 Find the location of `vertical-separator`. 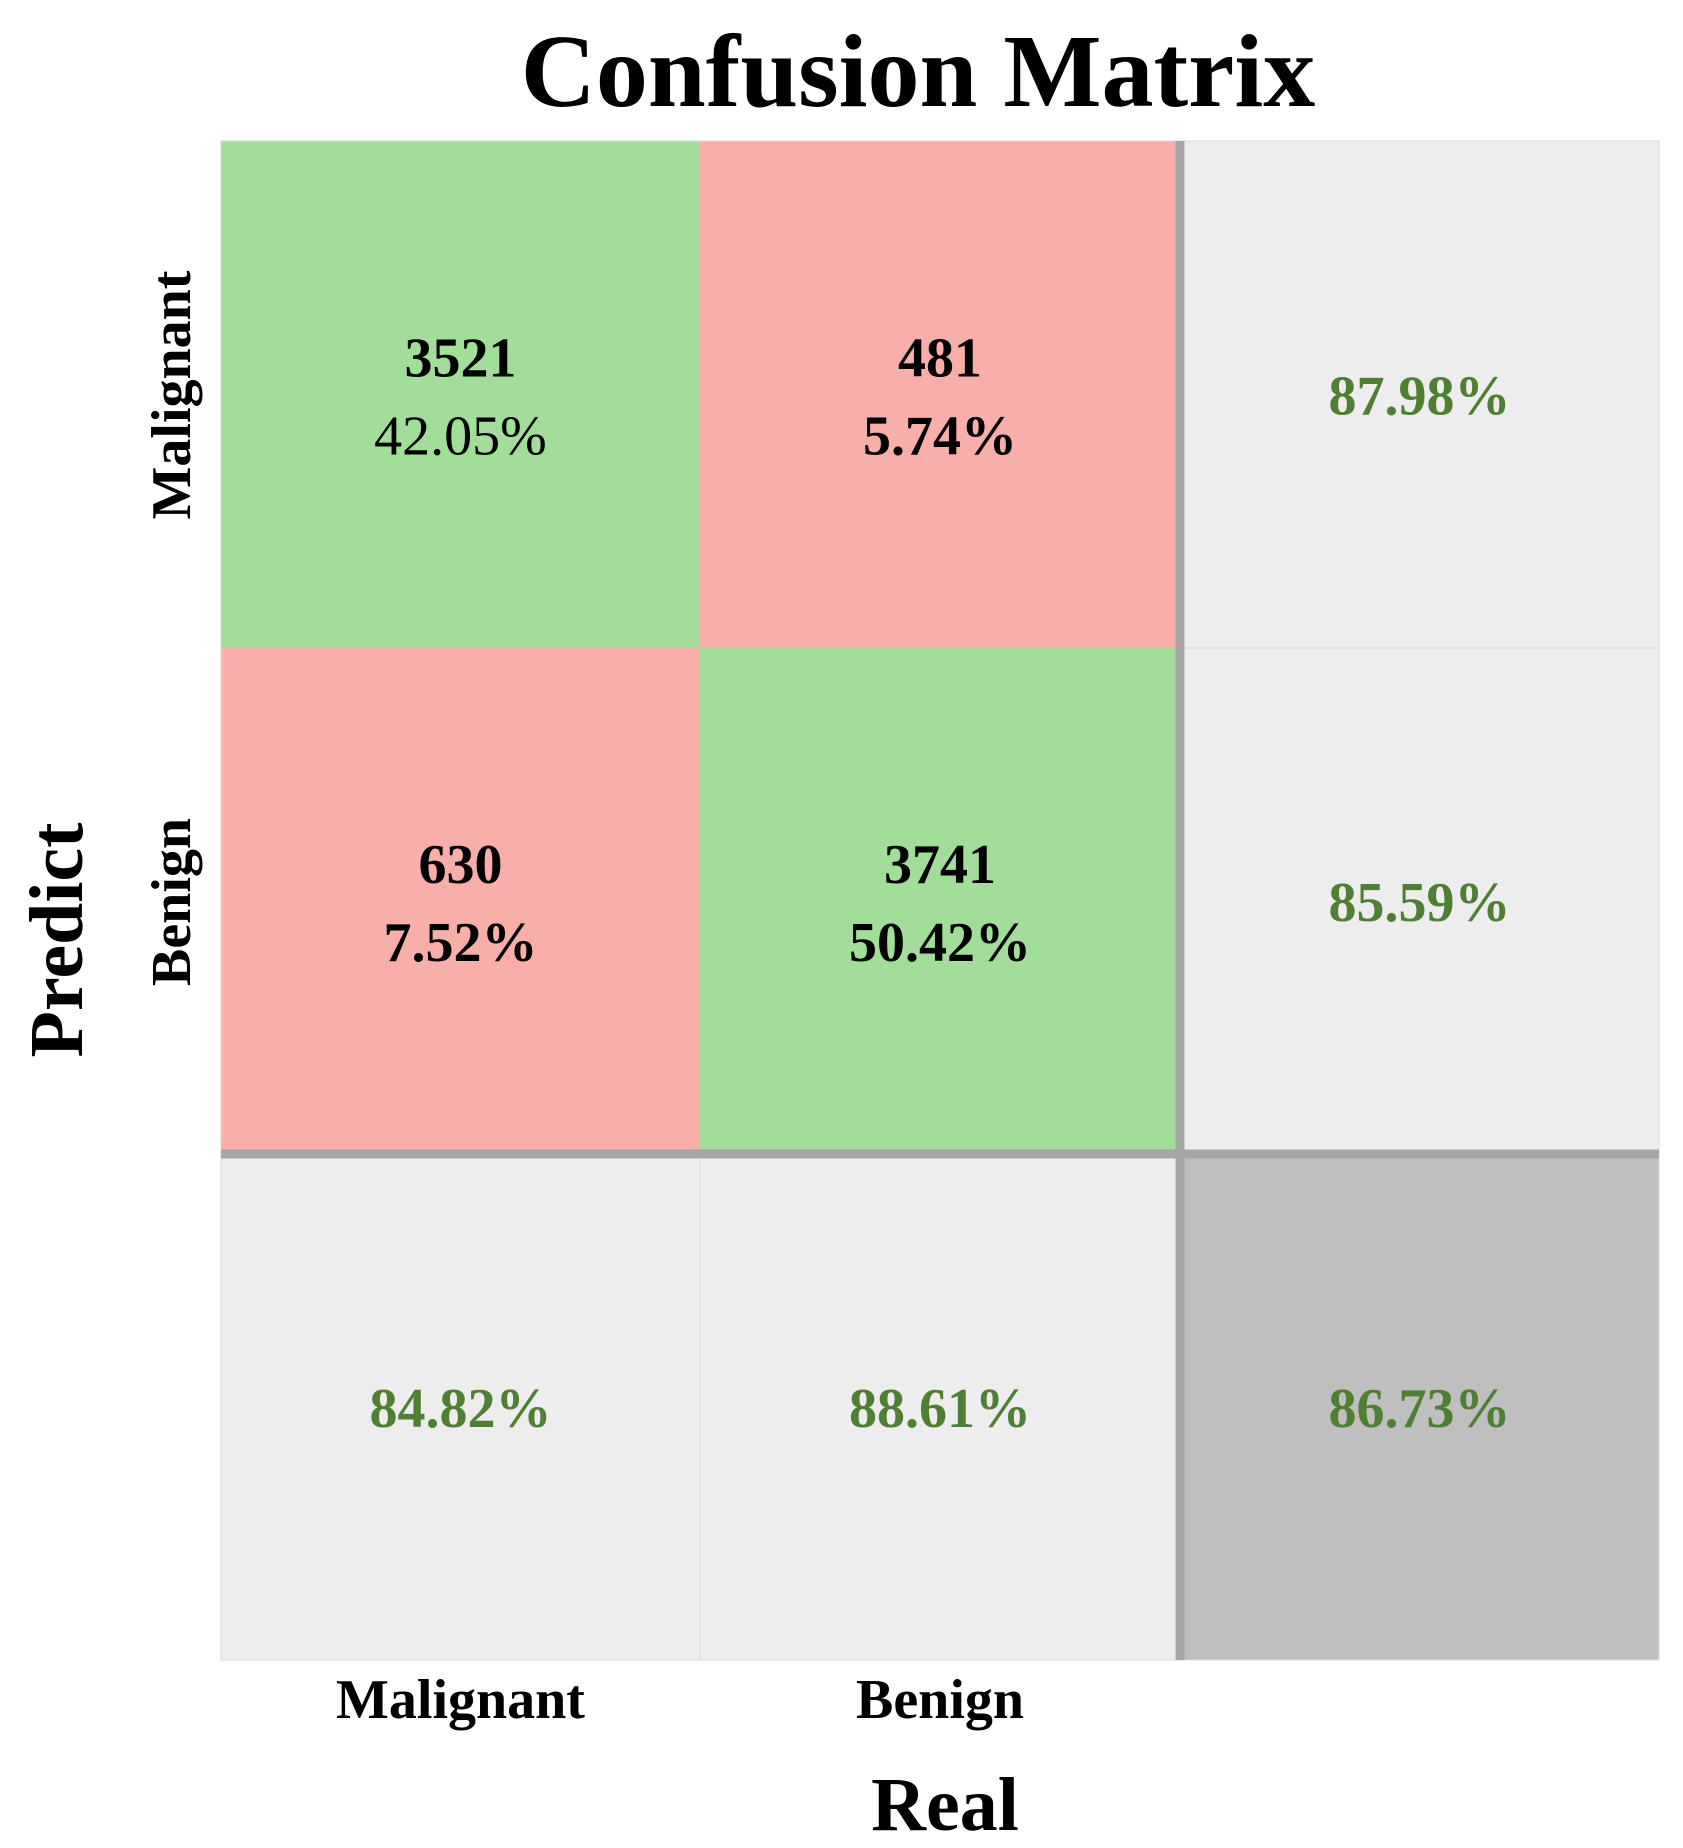

vertical-separator is located at coordinates (1180, 900).